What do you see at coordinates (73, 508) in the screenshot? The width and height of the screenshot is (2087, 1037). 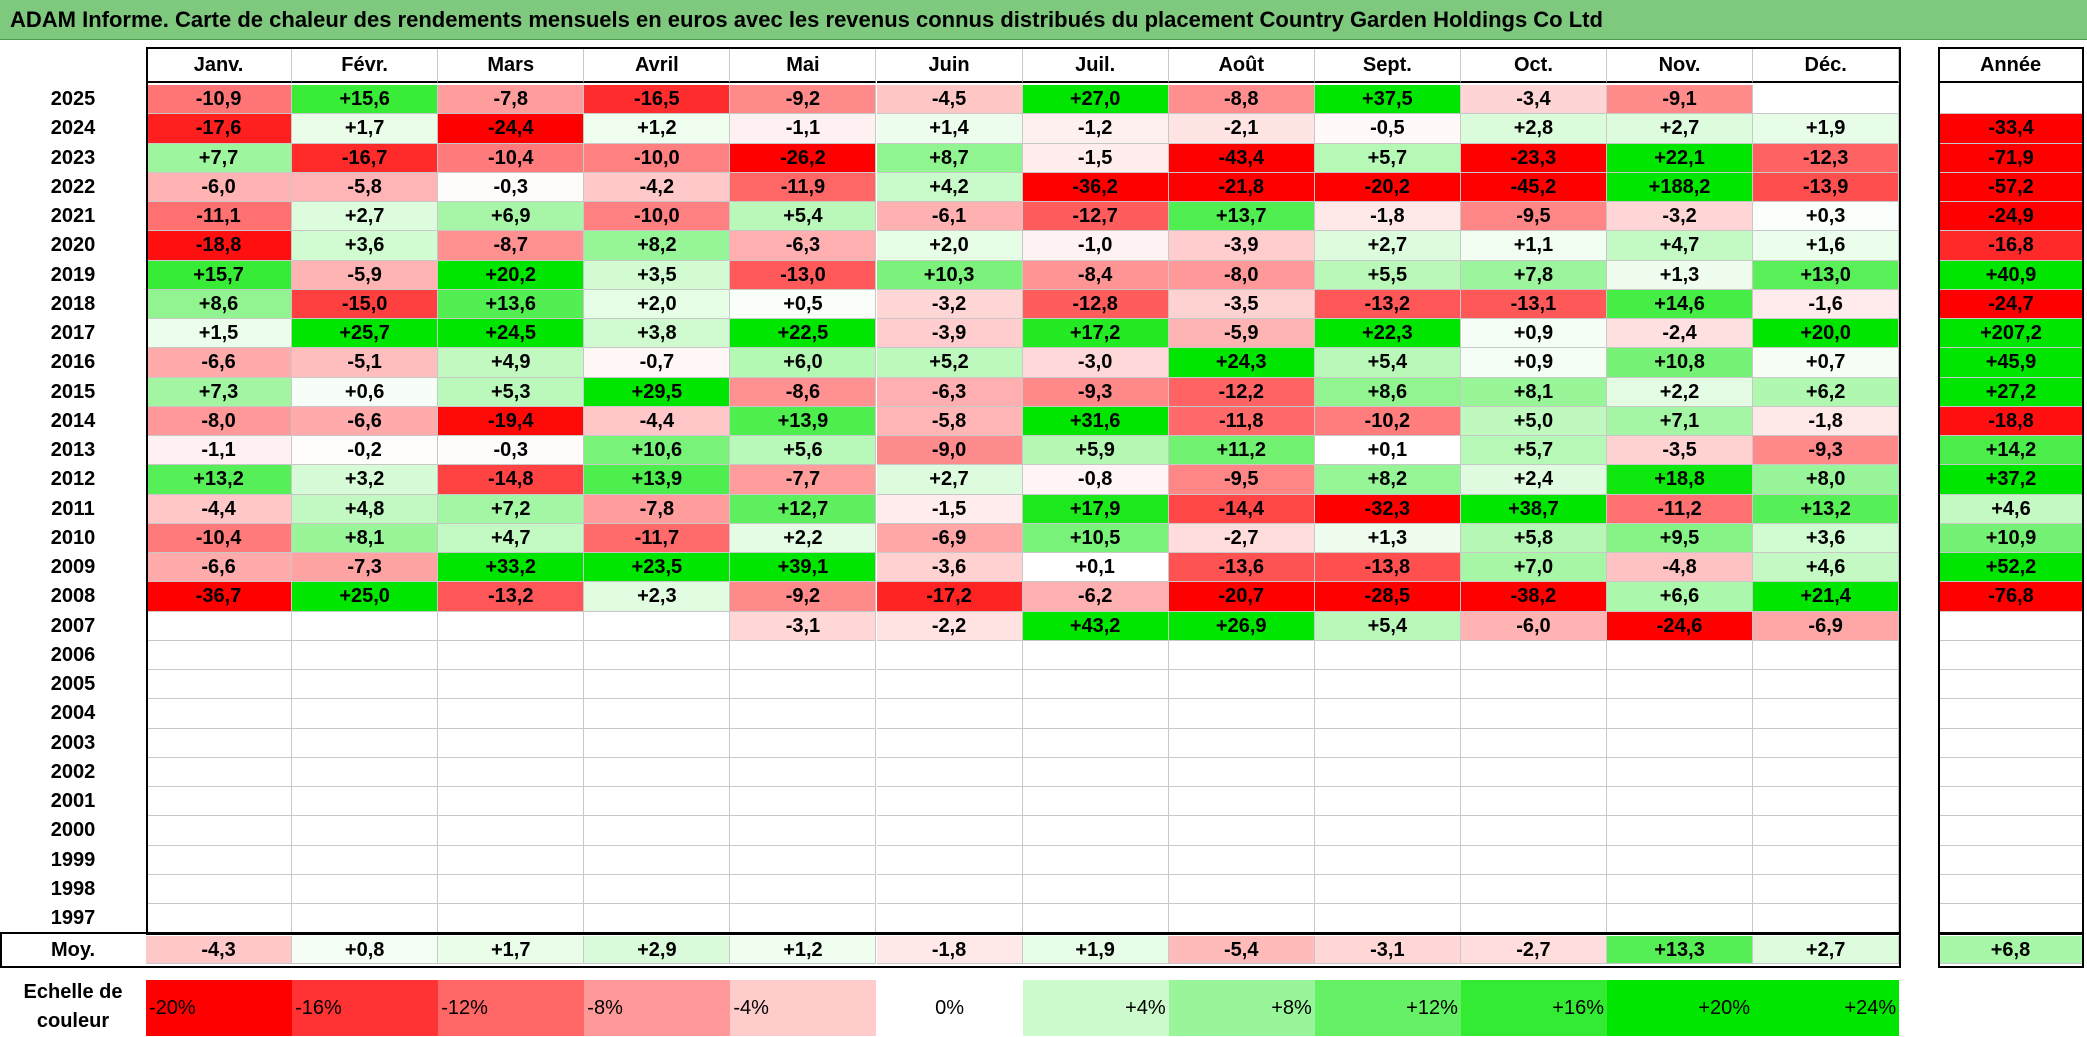 I see `year-label: 2011` at bounding box center [73, 508].